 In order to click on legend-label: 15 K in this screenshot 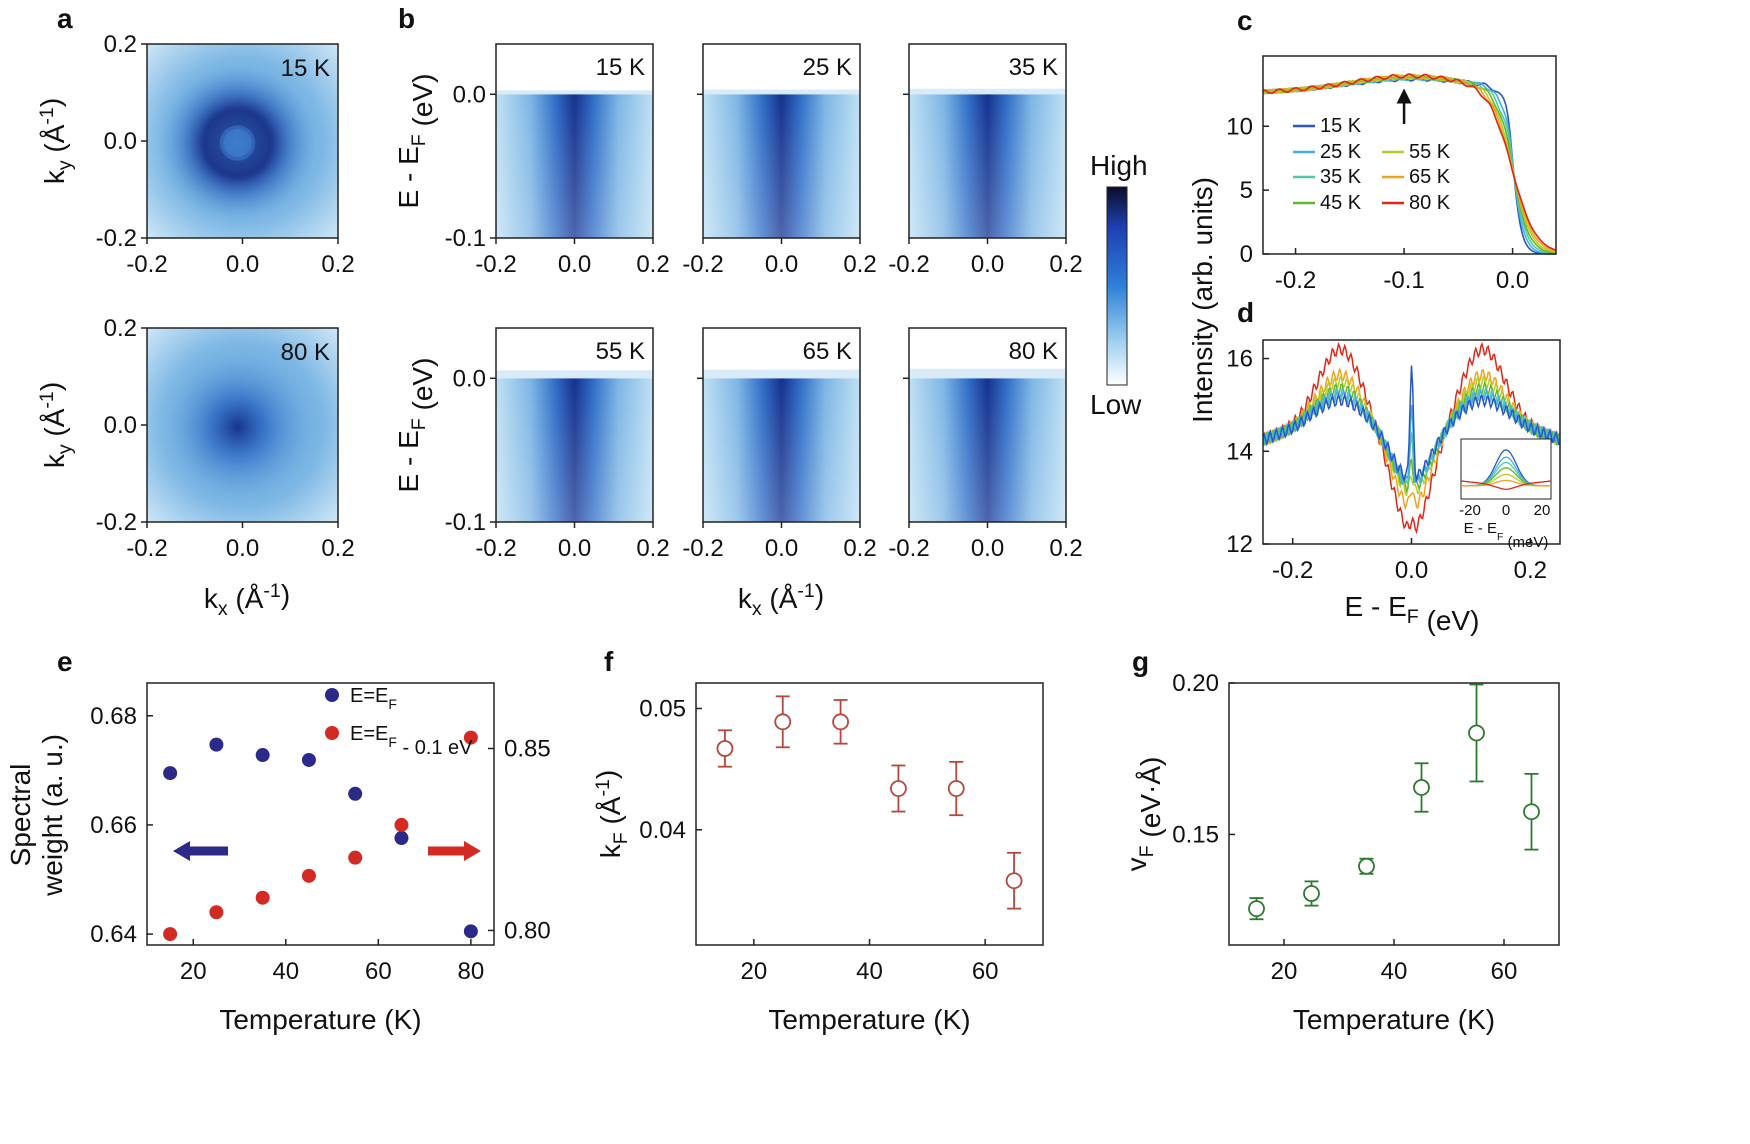, I will do `click(1341, 126)`.